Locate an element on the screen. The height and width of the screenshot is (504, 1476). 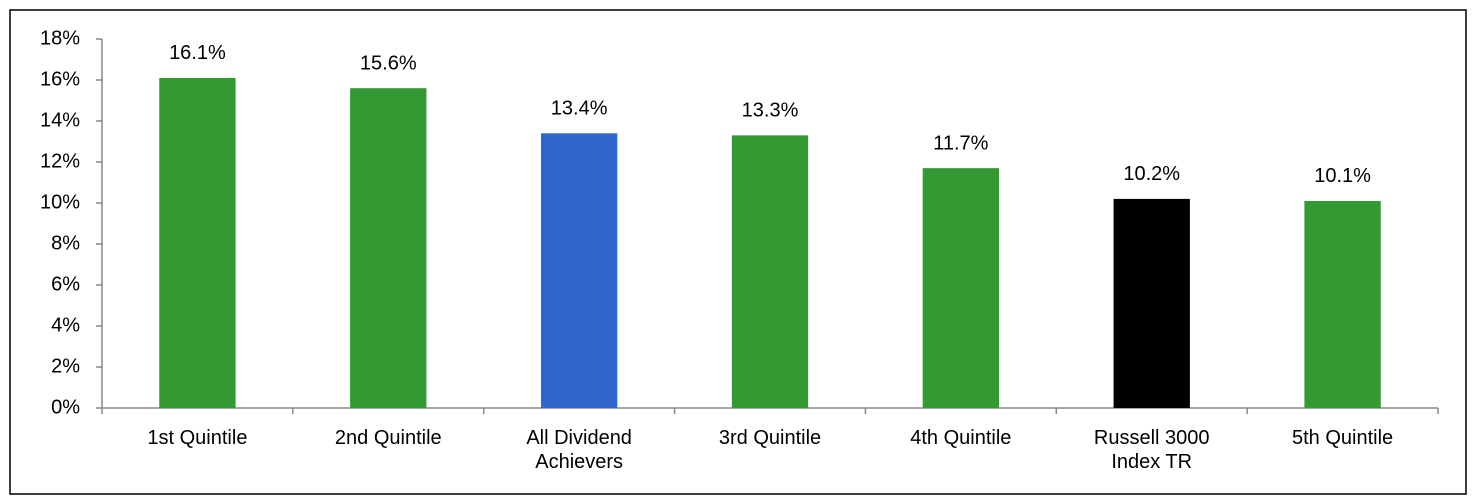
x-tick-label: All Dividend Achievers is located at coordinates (579, 450).